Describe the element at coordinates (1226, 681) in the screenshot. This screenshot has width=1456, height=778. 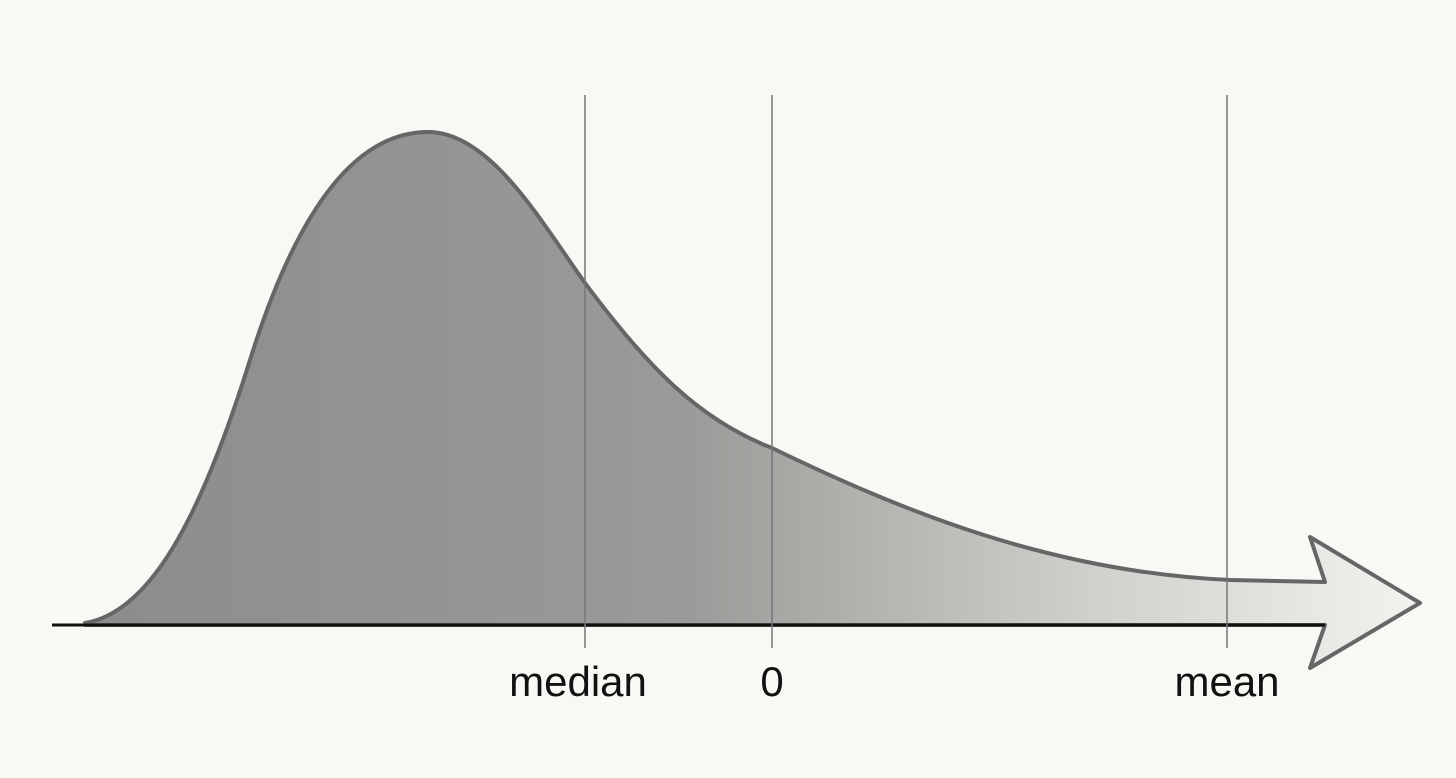
I see `mean-label: mean` at that location.